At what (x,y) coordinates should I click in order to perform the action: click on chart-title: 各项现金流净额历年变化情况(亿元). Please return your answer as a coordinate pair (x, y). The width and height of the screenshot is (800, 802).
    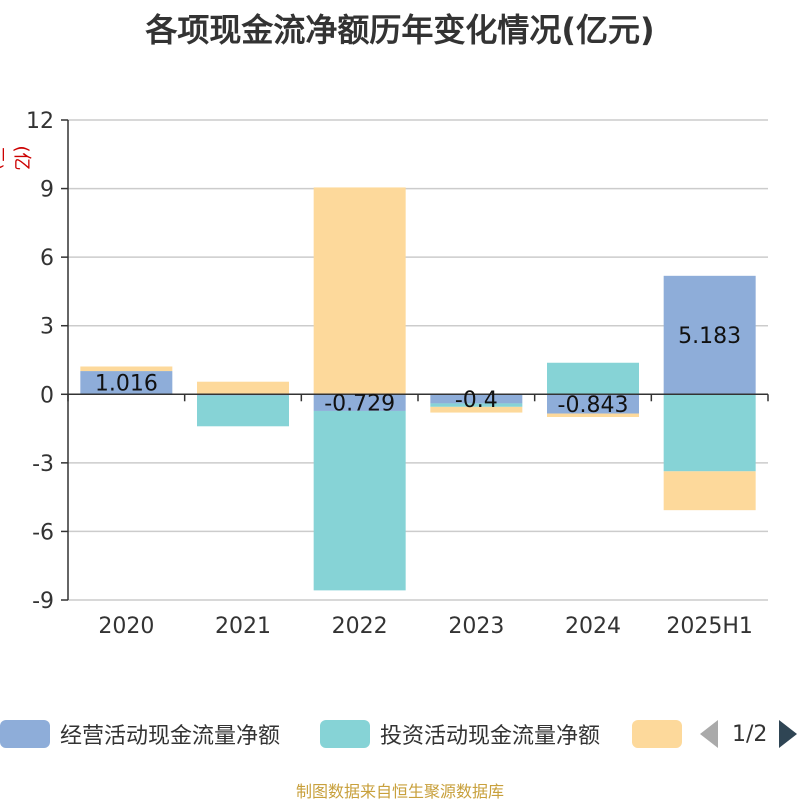
    Looking at the image, I should click on (400, 30).